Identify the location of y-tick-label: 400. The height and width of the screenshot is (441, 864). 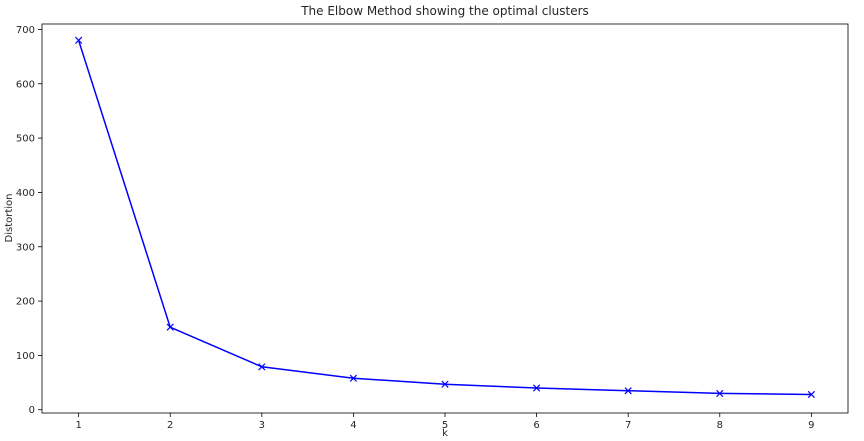
(25, 193).